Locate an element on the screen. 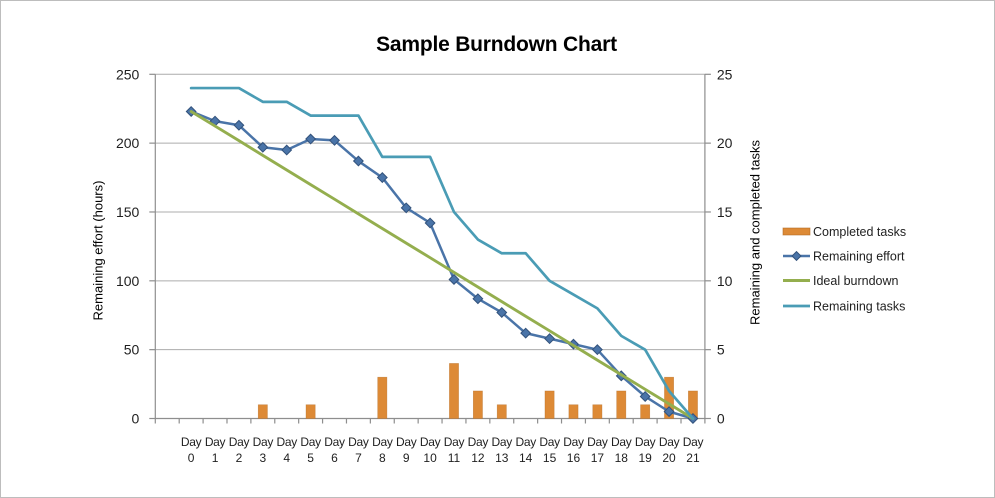  left-axis-tick-label: 200 is located at coordinates (128, 143).